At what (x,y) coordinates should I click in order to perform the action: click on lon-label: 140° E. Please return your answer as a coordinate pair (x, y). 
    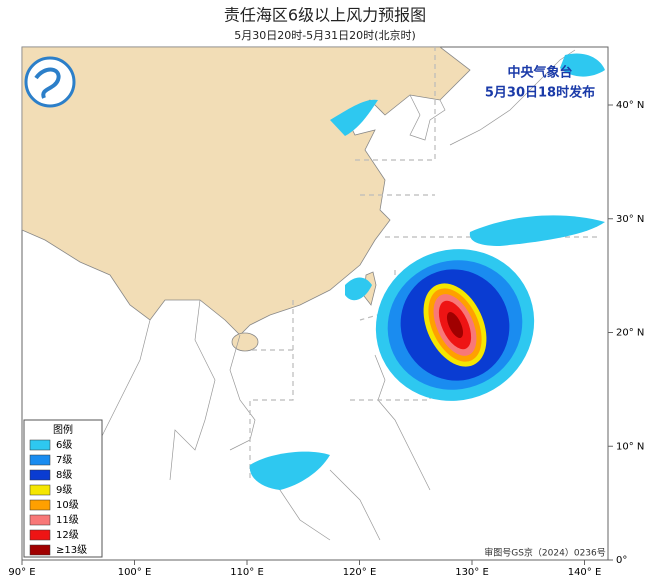
    Looking at the image, I should click on (585, 572).